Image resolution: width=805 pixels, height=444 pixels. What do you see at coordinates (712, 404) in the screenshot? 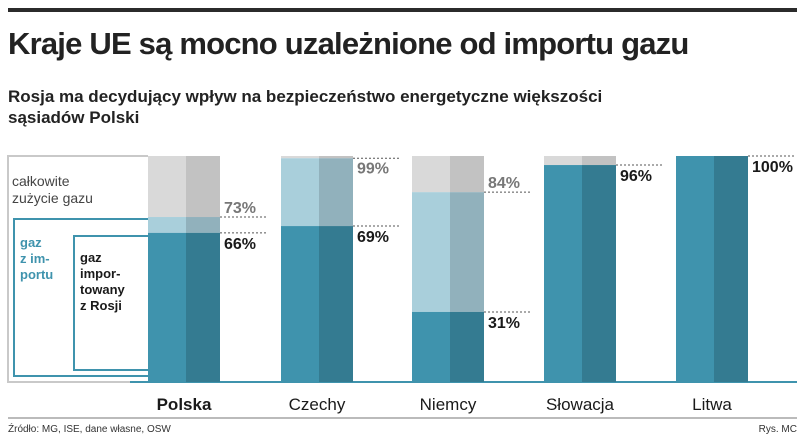
I see `bar-litwa-category-label: Litwa` at bounding box center [712, 404].